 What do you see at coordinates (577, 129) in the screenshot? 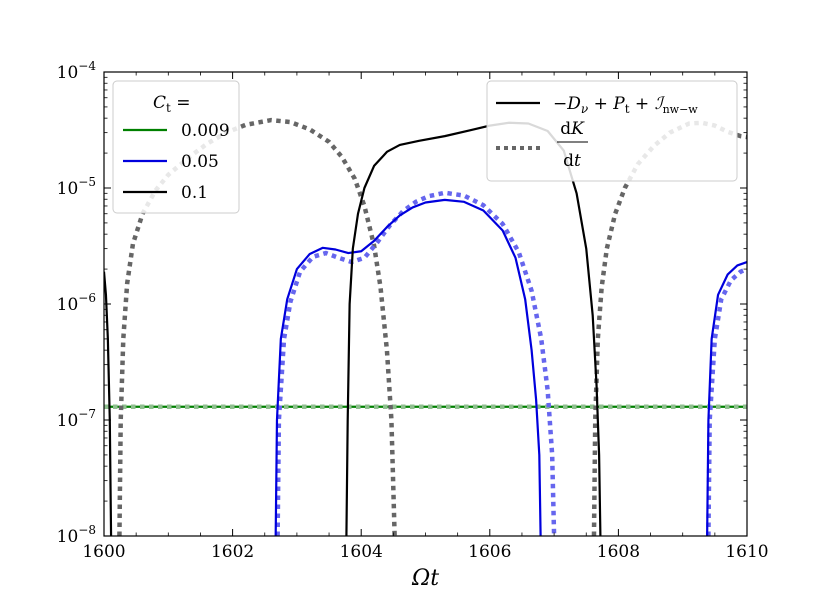
I see `legend-term-dk-k: K` at bounding box center [577, 129].